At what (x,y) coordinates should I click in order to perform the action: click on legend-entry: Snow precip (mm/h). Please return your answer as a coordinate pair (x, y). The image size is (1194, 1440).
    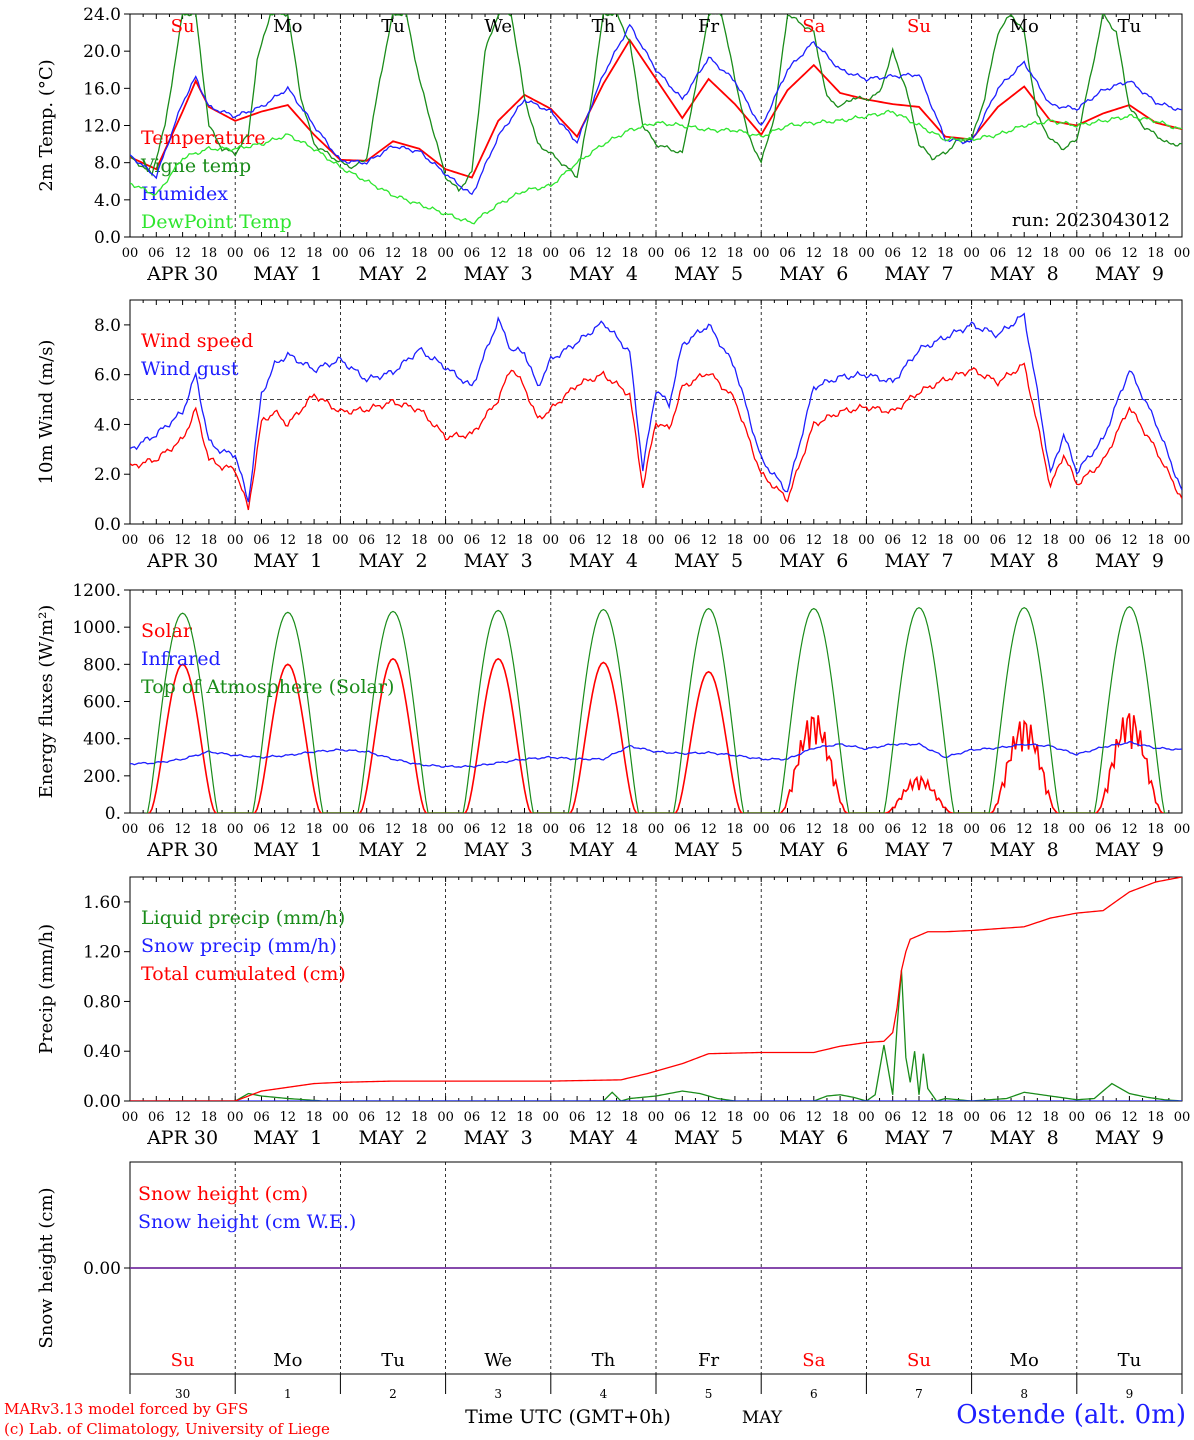
    Looking at the image, I should click on (239, 946).